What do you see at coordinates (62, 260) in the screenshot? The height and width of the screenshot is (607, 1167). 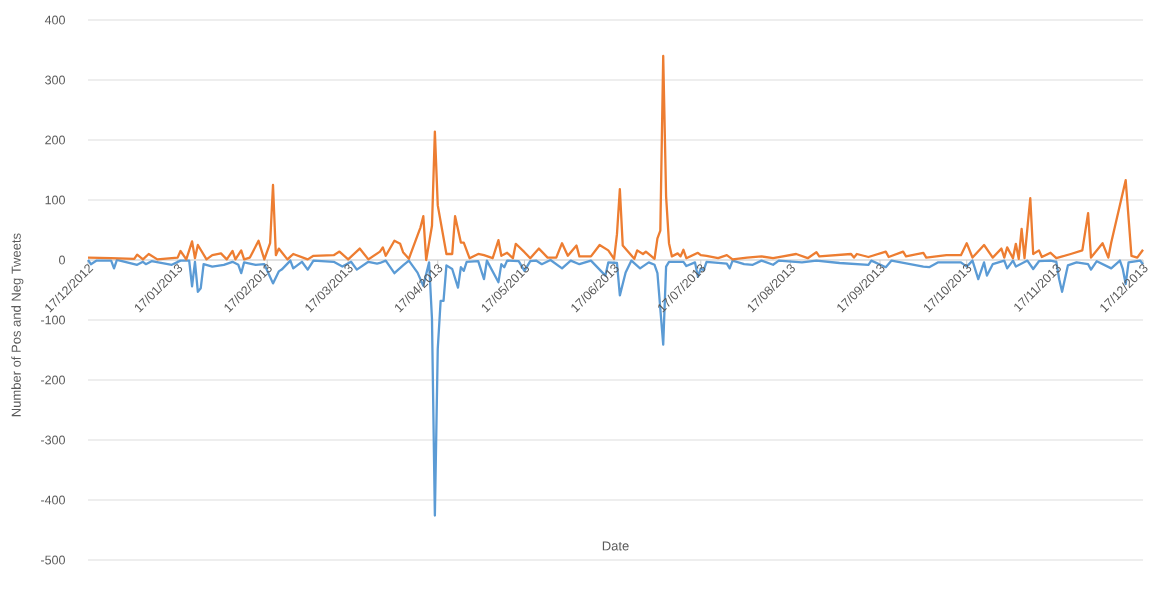 I see `y-tick-label: 0` at bounding box center [62, 260].